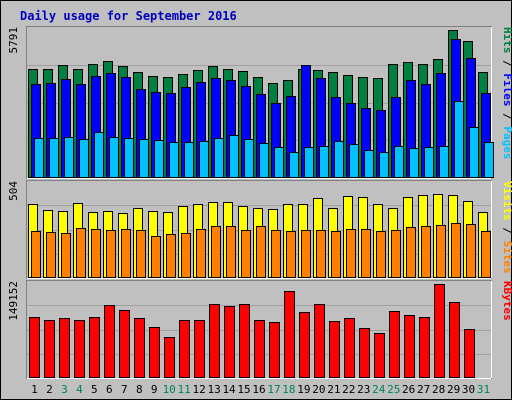 Image resolution: width=512 pixels, height=401 pixels. I want to click on legend-side-labels: Hits / Files / Pages, so click(506, 93).